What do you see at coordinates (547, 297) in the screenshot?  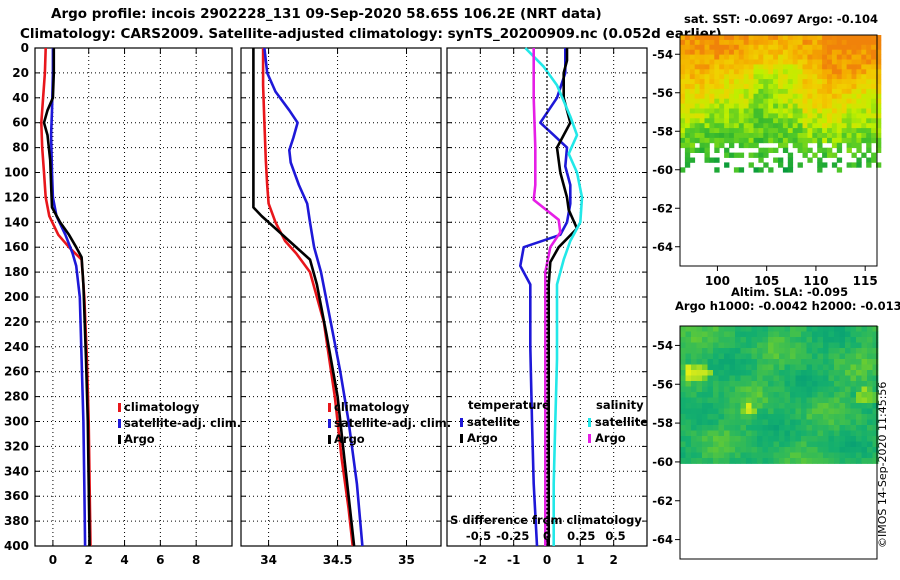 I see `series-salinity-argo` at bounding box center [547, 297].